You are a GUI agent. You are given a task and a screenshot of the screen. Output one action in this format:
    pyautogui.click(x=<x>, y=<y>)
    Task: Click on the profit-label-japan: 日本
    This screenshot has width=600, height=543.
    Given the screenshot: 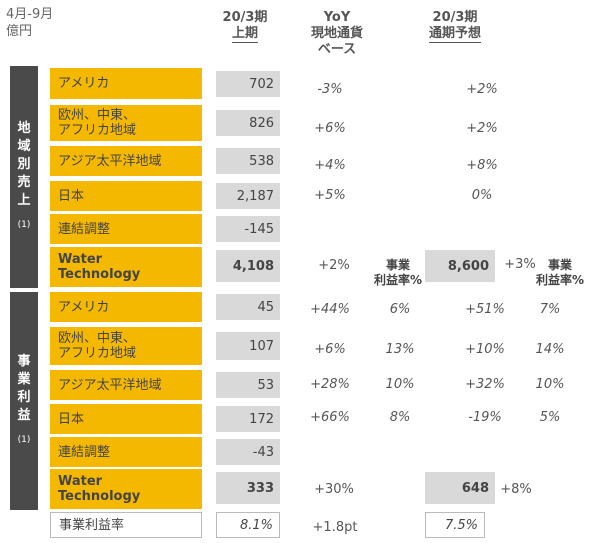 What is the action you would take?
    pyautogui.click(x=126, y=419)
    